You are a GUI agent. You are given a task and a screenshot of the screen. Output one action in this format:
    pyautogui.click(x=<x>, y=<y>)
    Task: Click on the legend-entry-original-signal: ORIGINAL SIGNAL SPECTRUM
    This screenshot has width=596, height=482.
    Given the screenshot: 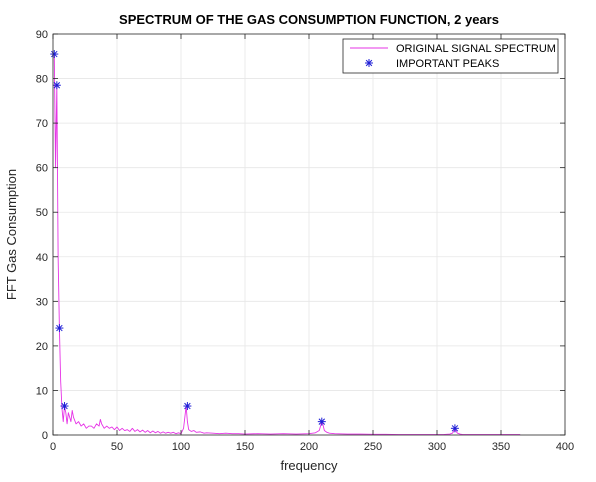 What is the action you would take?
    pyautogui.click(x=476, y=49)
    